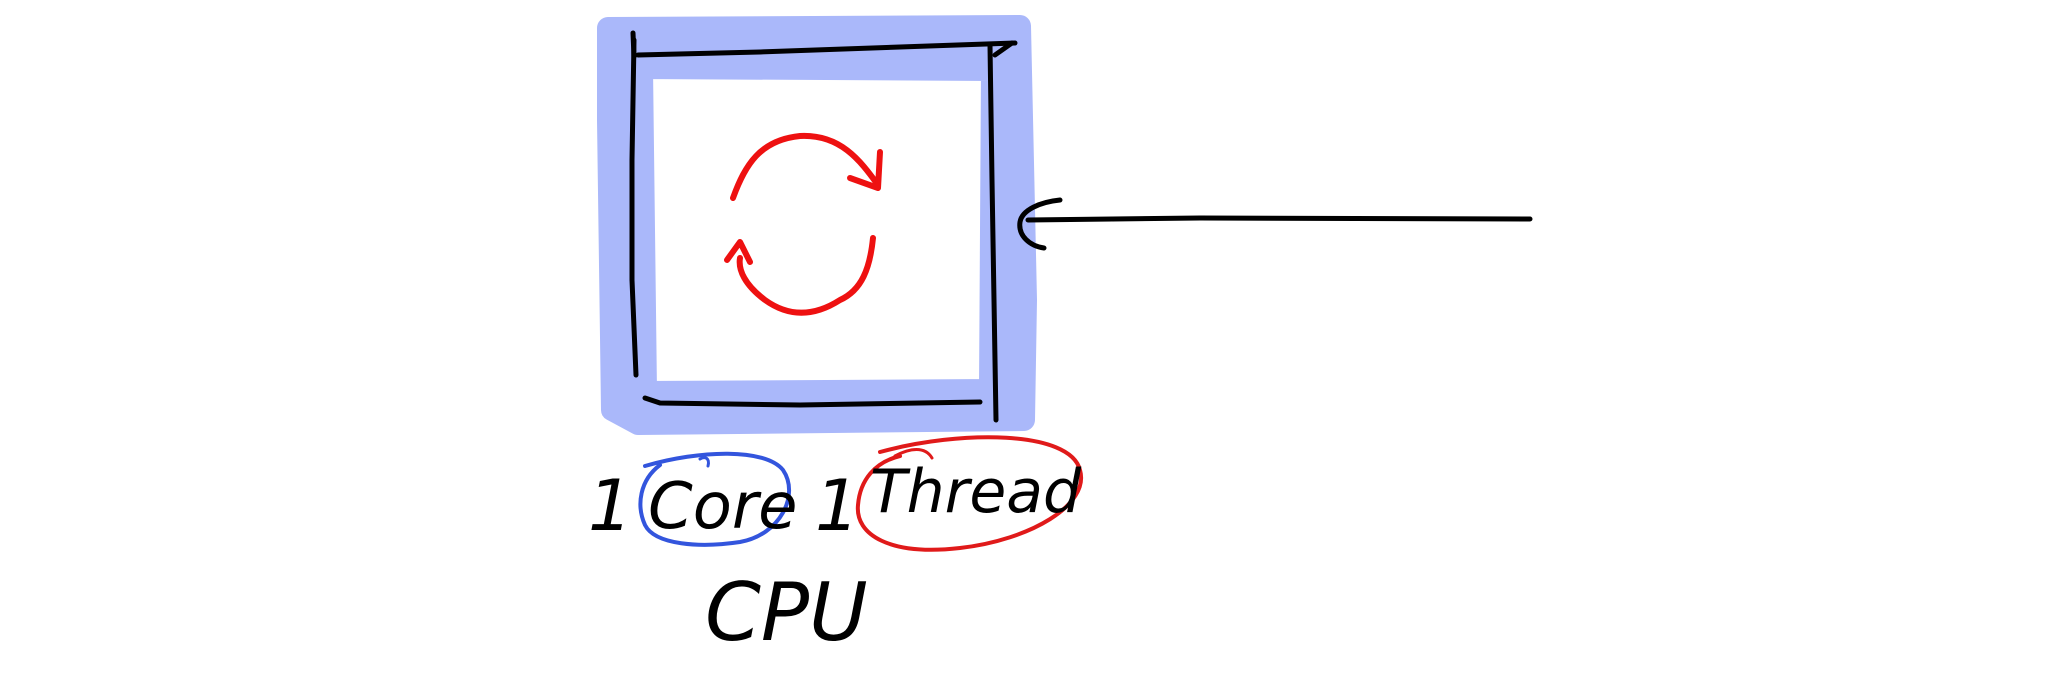 Image resolution: width=2048 pixels, height=684 pixels. What do you see at coordinates (803, 224) in the screenshot?
I see `cycle-arrows-icon` at bounding box center [803, 224].